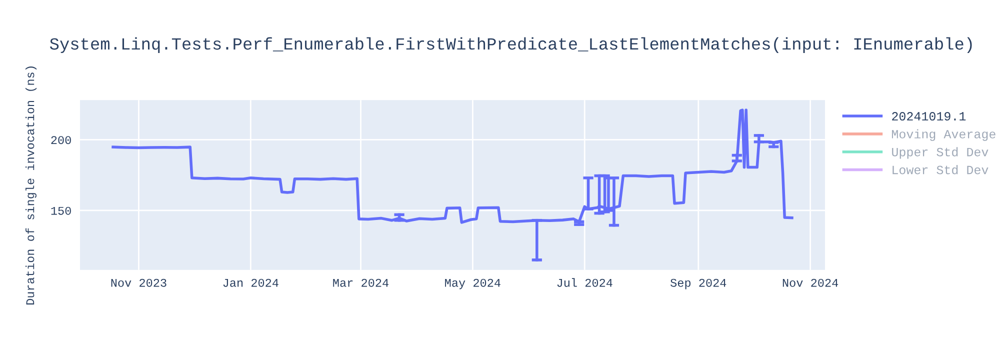 Image resolution: width=1000 pixels, height=350 pixels. Describe the element at coordinates (584, 282) in the screenshot. I see `x-tick-label: Jul 2024` at that location.